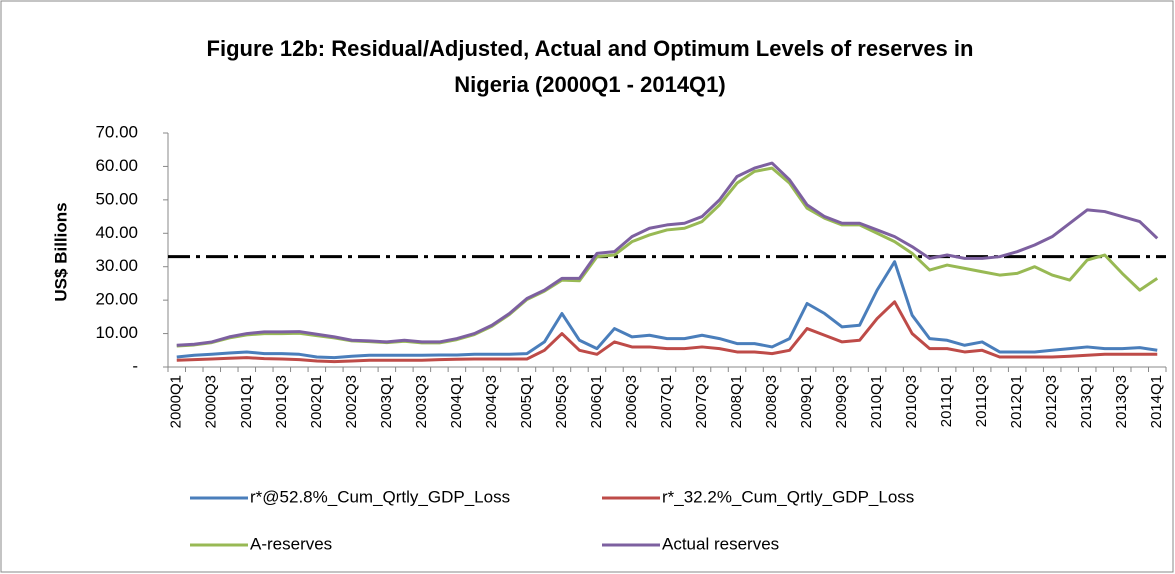 This screenshot has width=1175, height=574. Describe the element at coordinates (1051, 401) in the screenshot. I see `x-tick-label: 2012Q3` at that location.